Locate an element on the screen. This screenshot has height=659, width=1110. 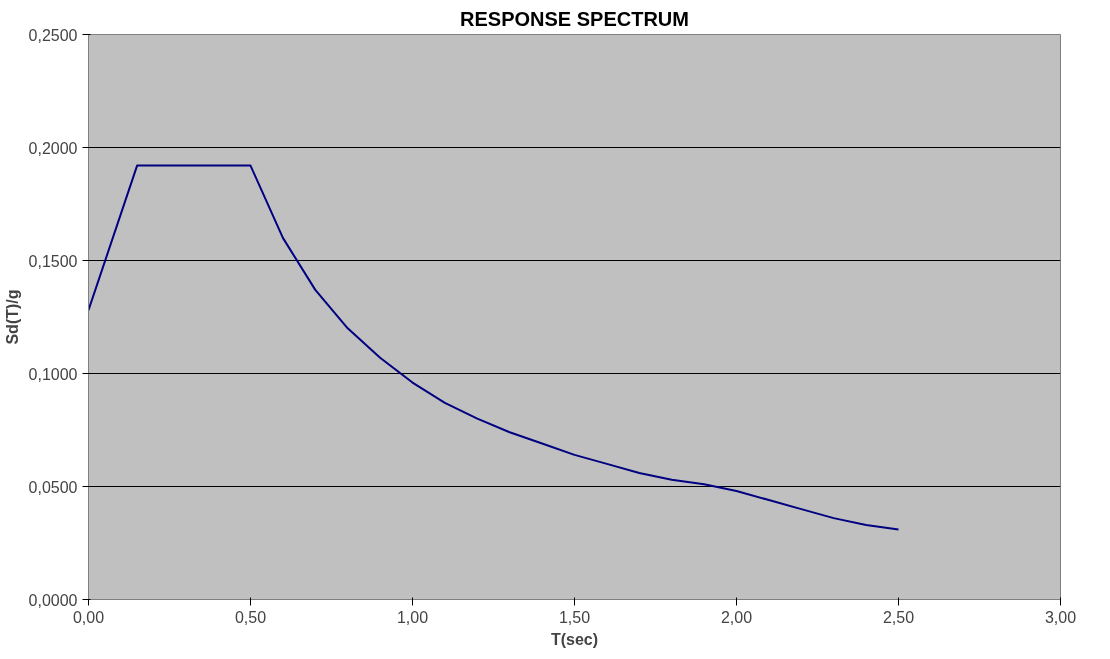
y-axis-title: Sd(T)/g is located at coordinates (12, 317).